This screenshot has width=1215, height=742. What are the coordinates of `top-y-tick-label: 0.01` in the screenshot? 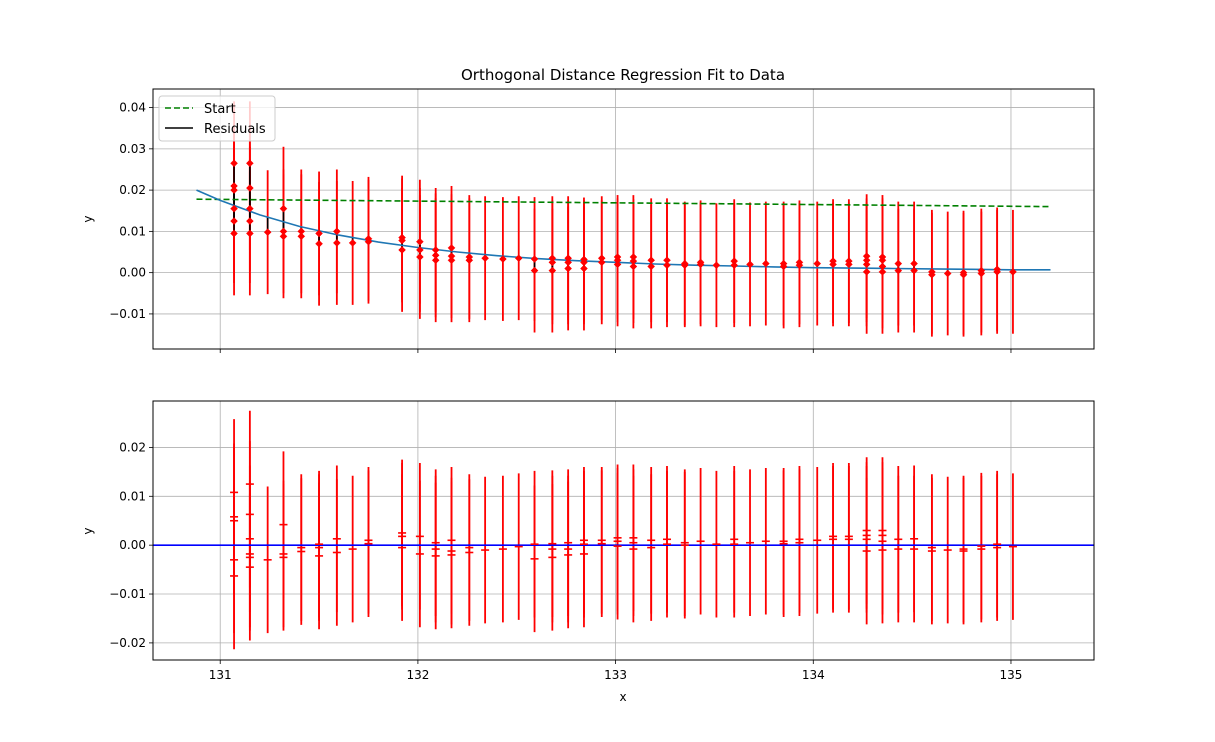 It's located at (132, 231).